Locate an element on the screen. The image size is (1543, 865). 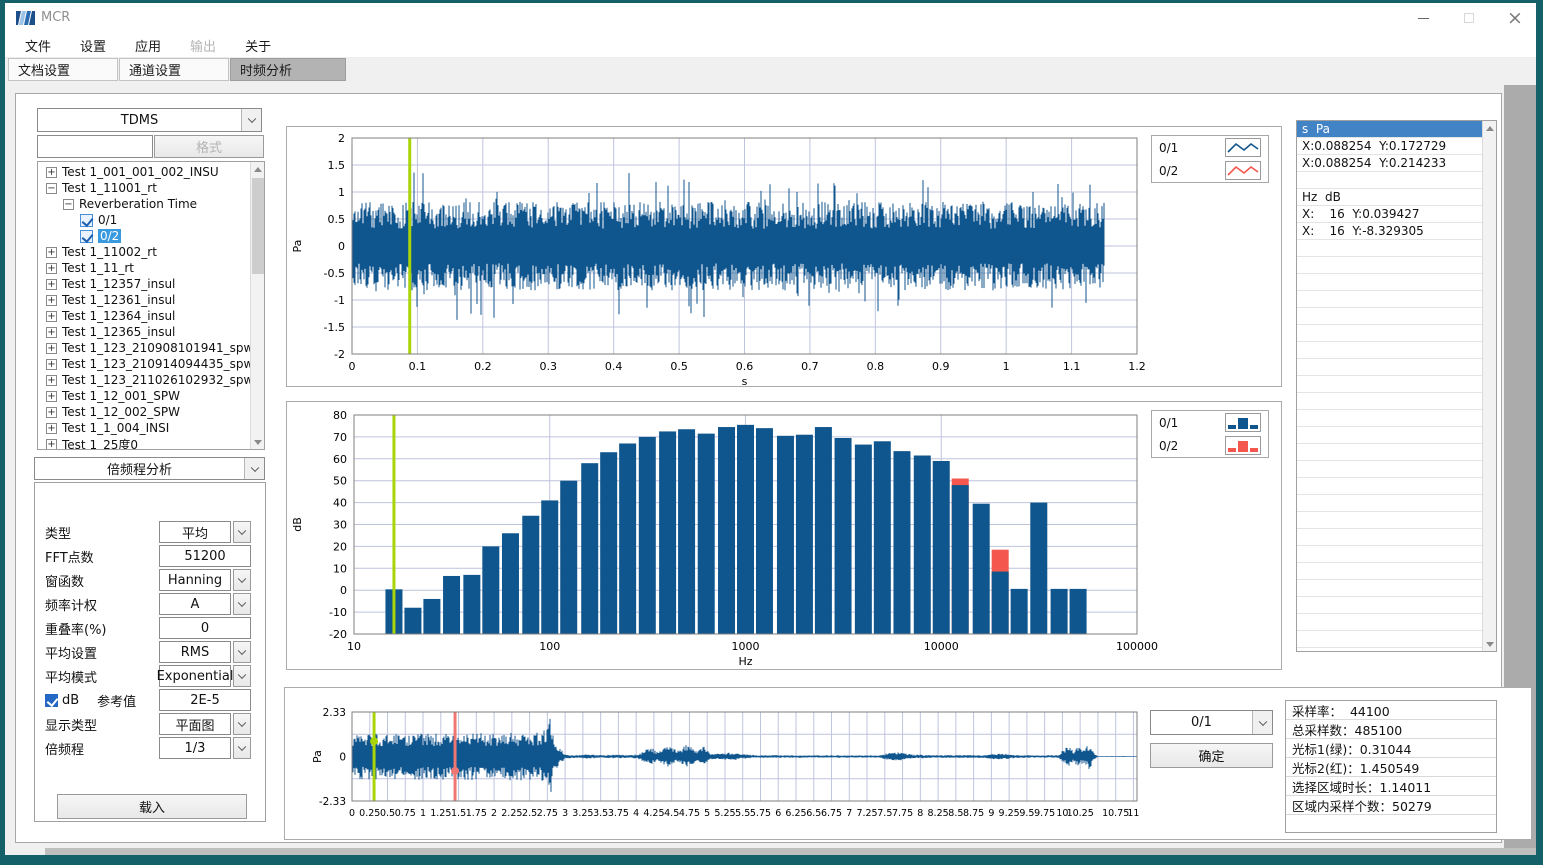
readout-scrollbar is located at coordinates (1489, 386).